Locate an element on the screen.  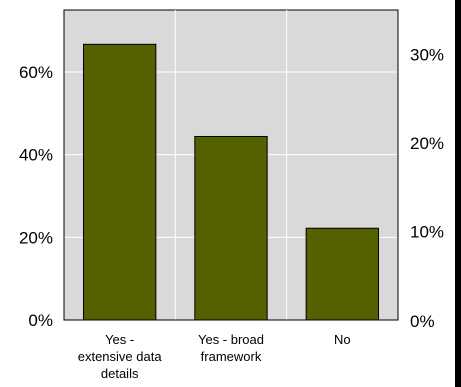
x-category-label: Yes - extensive data details is located at coordinates (120, 356).